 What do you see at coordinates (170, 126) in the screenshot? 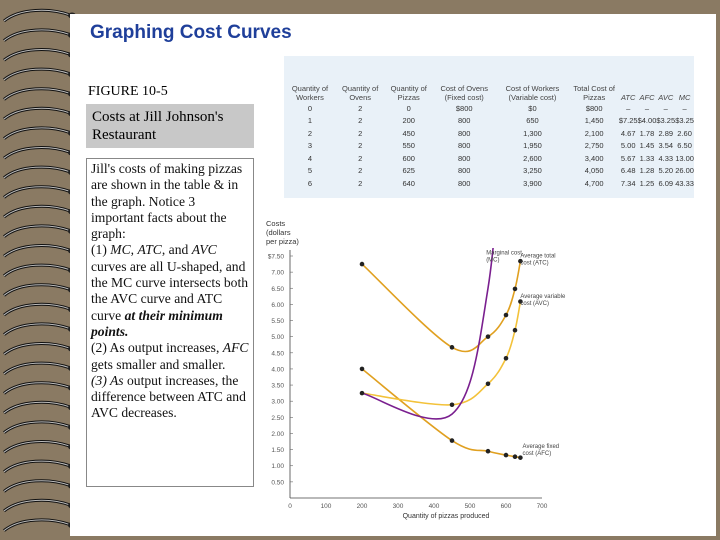
I see `figure-caption: Costs at Jill Johnson's Restaurant` at bounding box center [170, 126].